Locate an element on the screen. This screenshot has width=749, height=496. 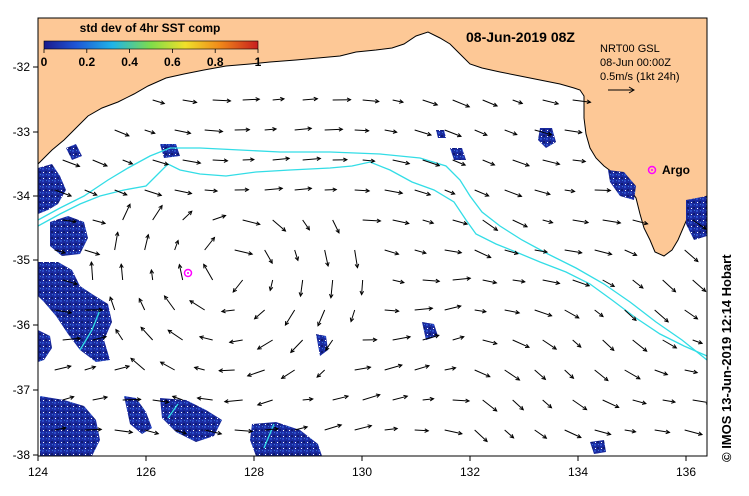
vector-scale-arrow is located at coordinates (621, 90).